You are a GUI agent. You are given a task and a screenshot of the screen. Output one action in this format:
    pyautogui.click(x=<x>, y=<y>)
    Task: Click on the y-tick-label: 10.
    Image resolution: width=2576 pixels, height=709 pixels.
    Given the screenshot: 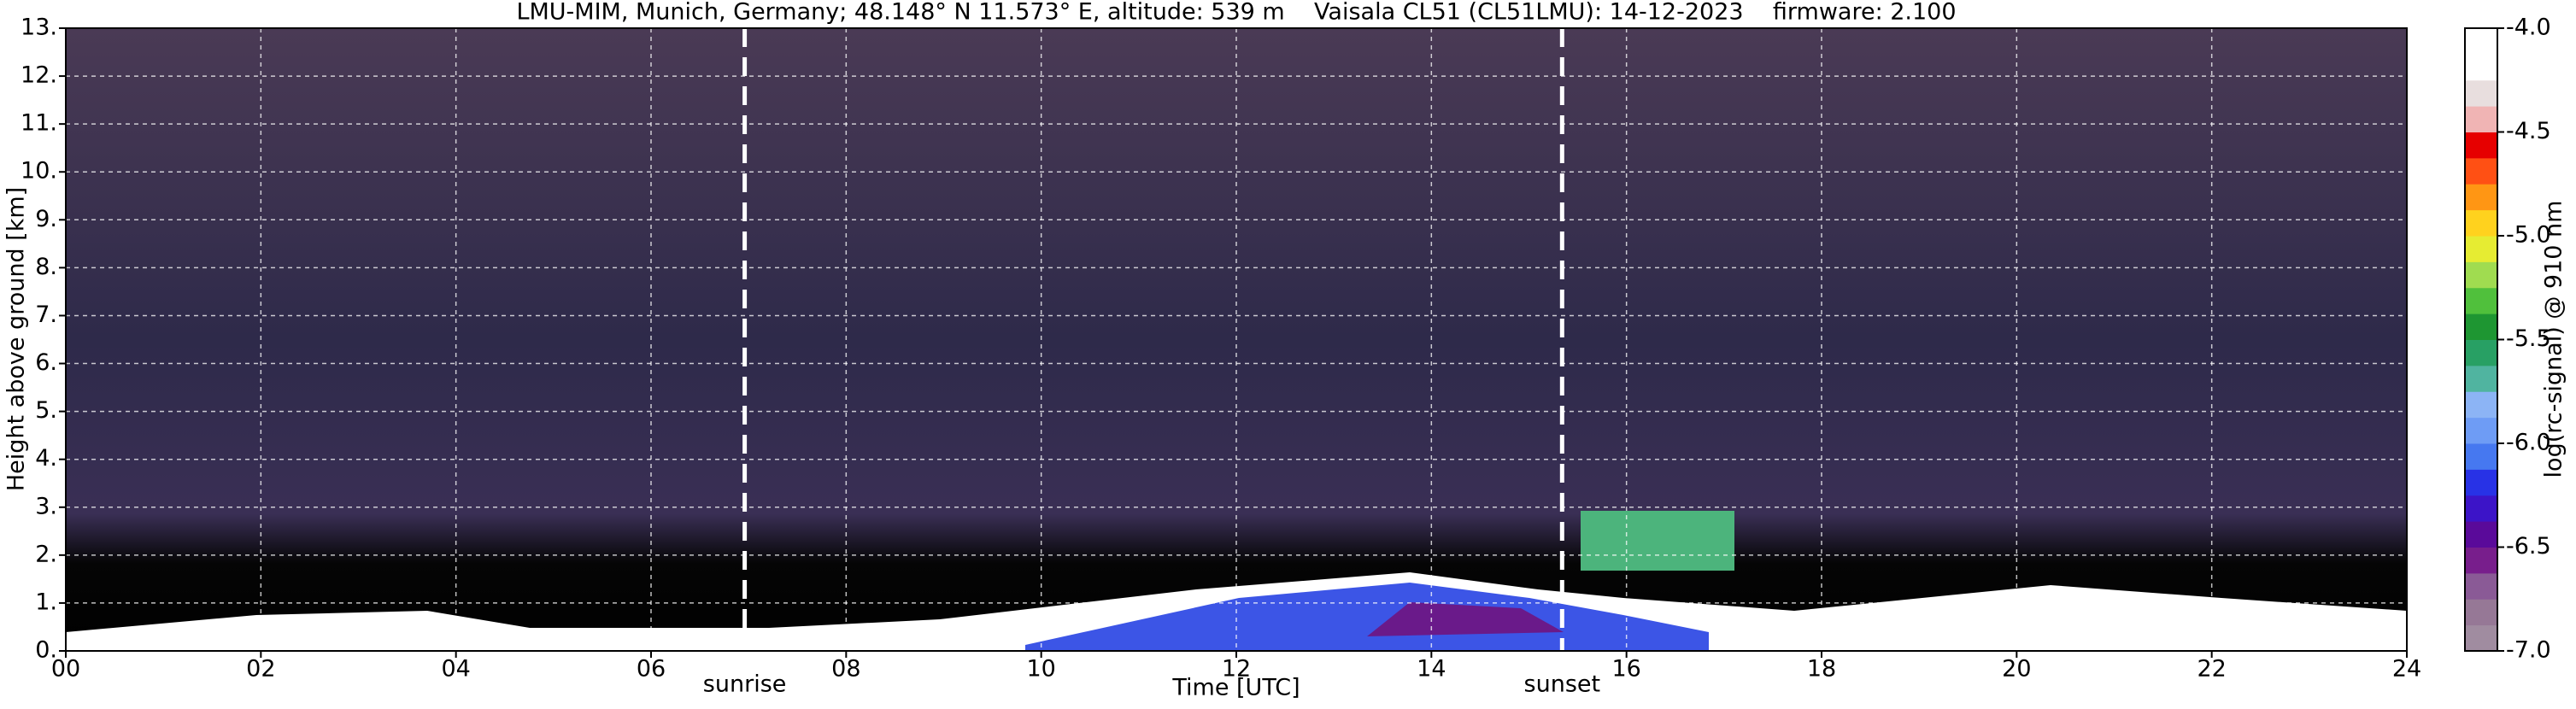 What is the action you would take?
    pyautogui.click(x=39, y=171)
    